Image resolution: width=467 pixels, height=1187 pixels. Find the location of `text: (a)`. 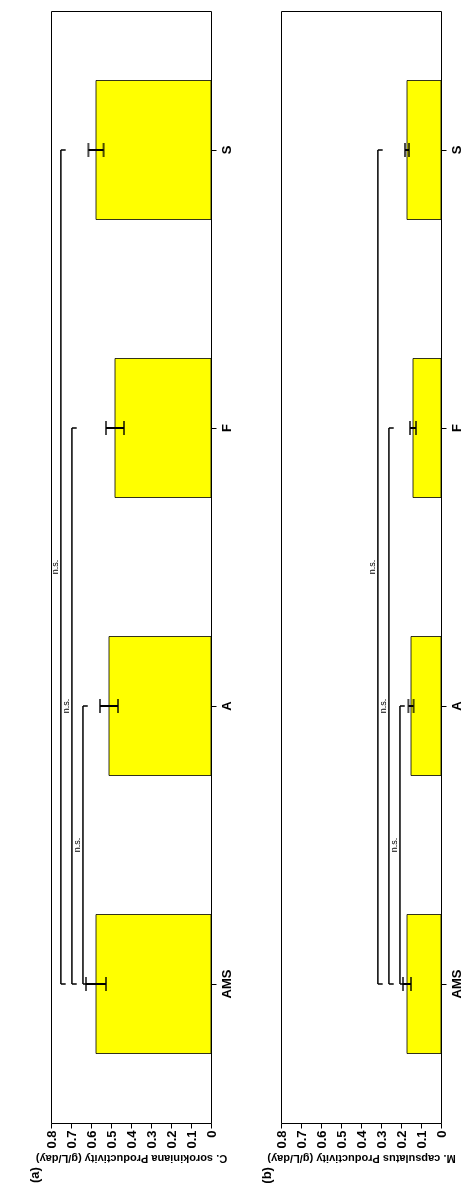

text: (a) is located at coordinates (35, 1175).